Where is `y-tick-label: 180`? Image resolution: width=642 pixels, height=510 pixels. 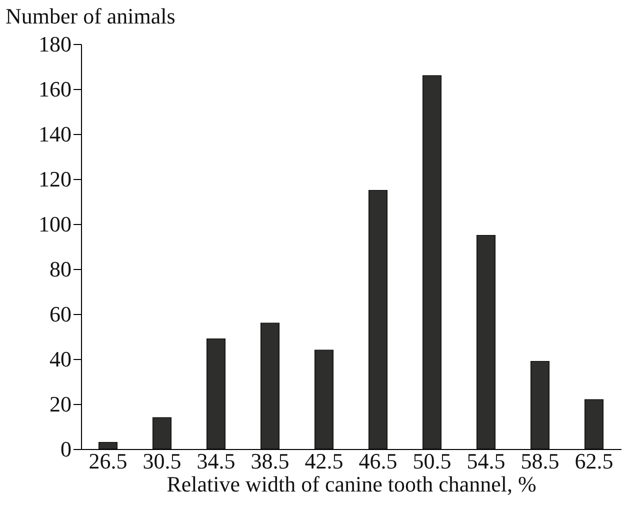 y-tick-label: 180 is located at coordinates (55, 44).